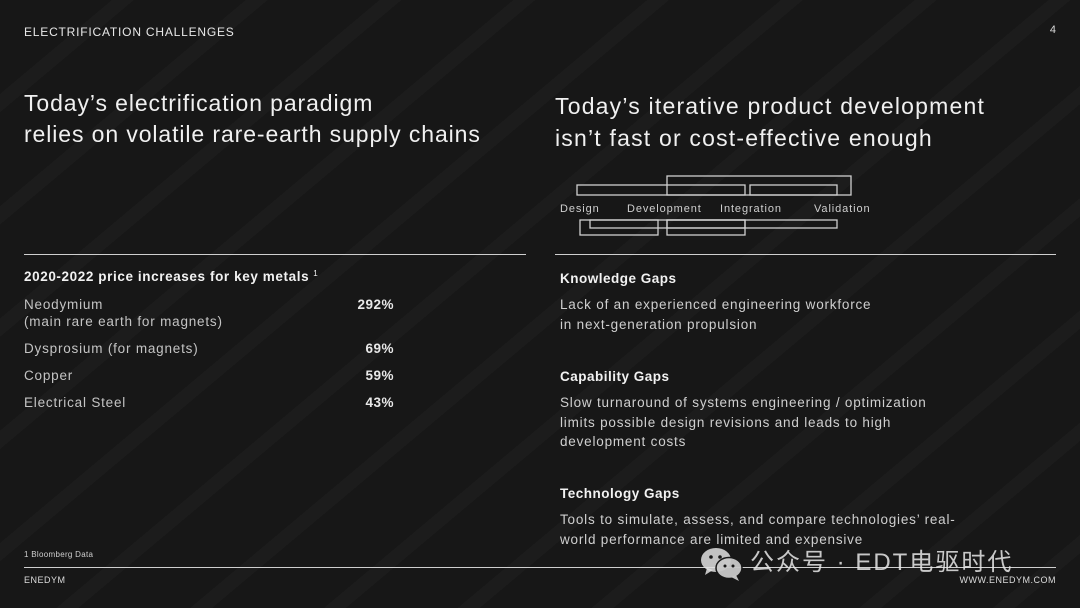  What do you see at coordinates (722, 564) in the screenshot?
I see `wechat-icon` at bounding box center [722, 564].